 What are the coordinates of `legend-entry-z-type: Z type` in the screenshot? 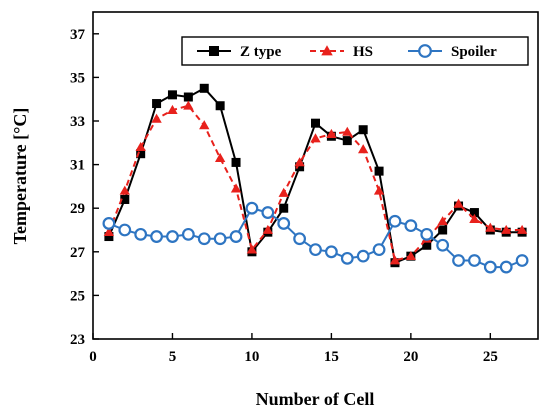 It's located at (239, 52).